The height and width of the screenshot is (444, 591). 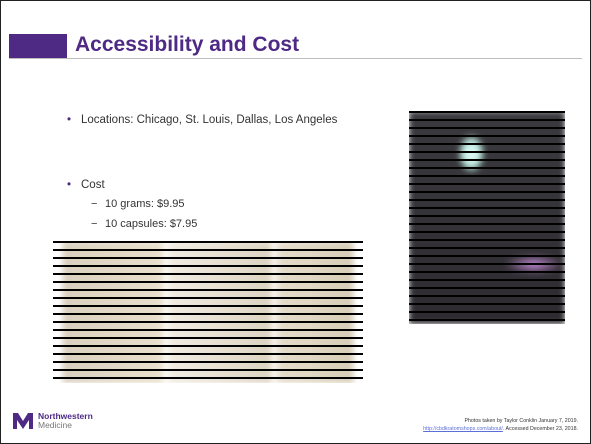 What do you see at coordinates (55, 425) in the screenshot?
I see `logo-sub: Medicine` at bounding box center [55, 425].